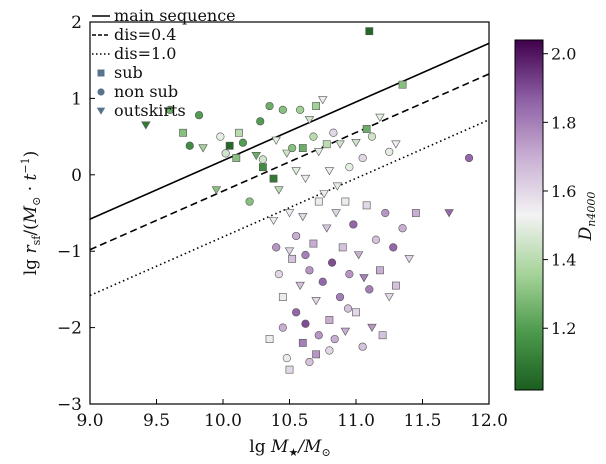 The height and width of the screenshot is (464, 606). I want to click on y-tick-label: −1, so click(69, 252).